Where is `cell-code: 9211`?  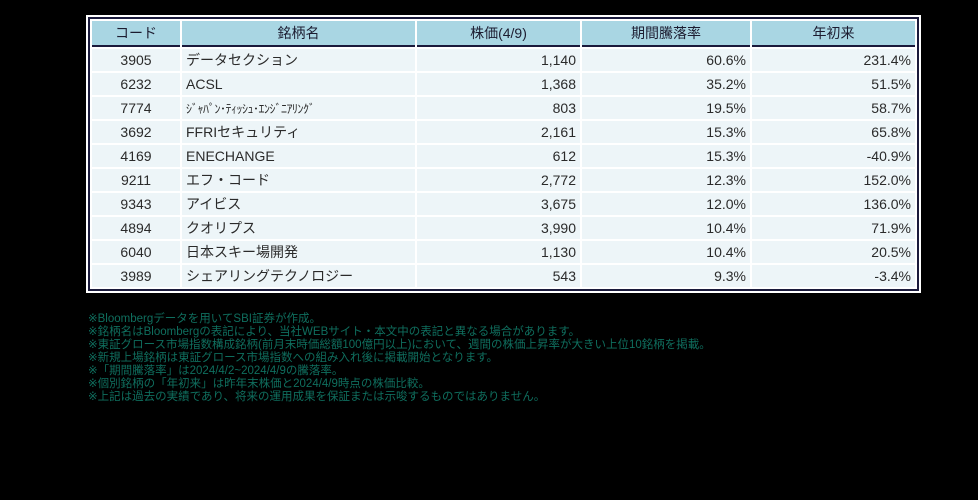
cell-code: 9211 is located at coordinates (136, 180).